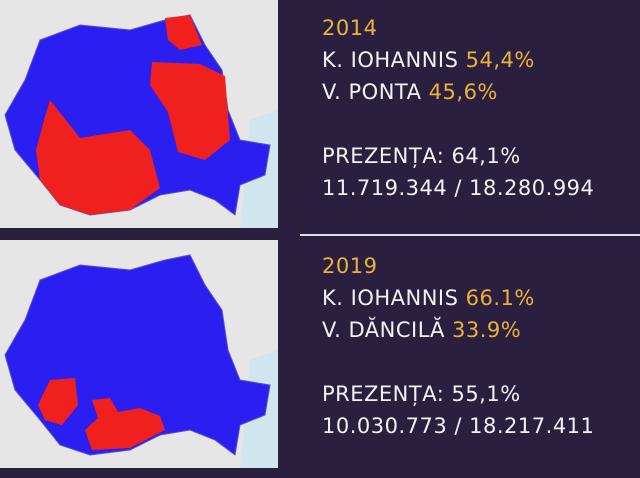 The image size is (640, 478). I want to click on candidate: K. IOHANNIS 66.1%, so click(458, 298).